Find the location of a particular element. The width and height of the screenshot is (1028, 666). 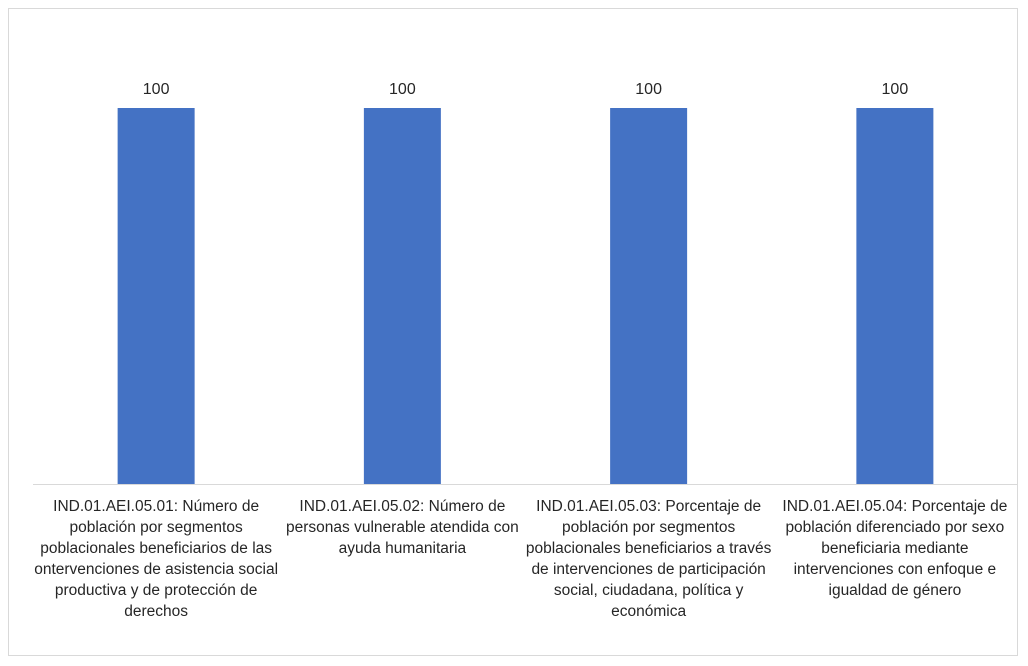

data-label-1: 100 is located at coordinates (156, 89).